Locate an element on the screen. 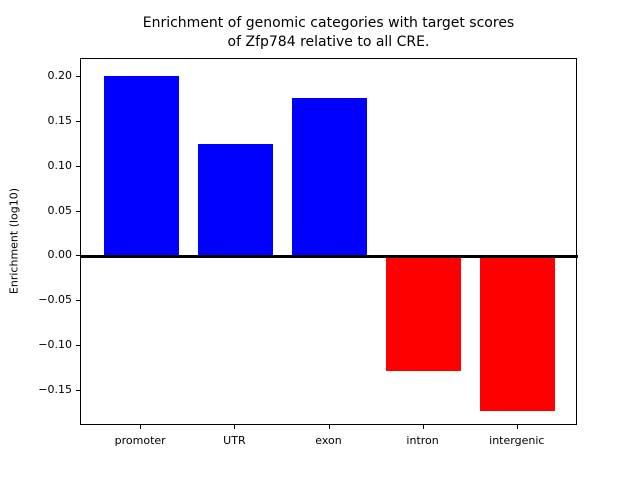 This screenshot has width=640, height=480. zero-line is located at coordinates (329, 256).